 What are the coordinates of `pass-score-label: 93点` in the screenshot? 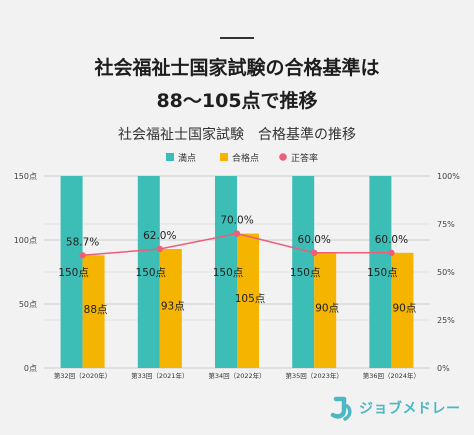 It's located at (173, 307).